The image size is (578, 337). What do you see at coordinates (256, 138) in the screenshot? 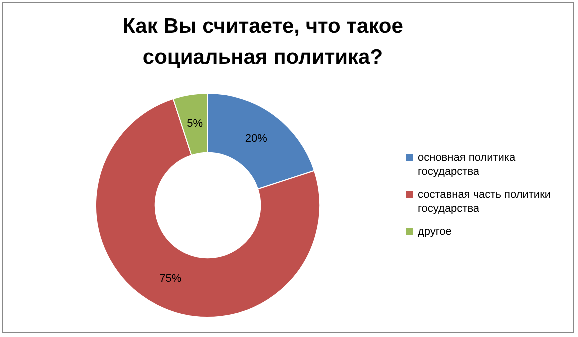
I see `data-label: 20%` at bounding box center [256, 138].